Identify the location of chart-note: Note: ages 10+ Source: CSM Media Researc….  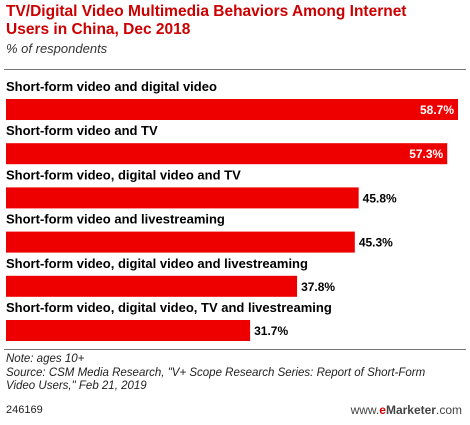
(226, 373).